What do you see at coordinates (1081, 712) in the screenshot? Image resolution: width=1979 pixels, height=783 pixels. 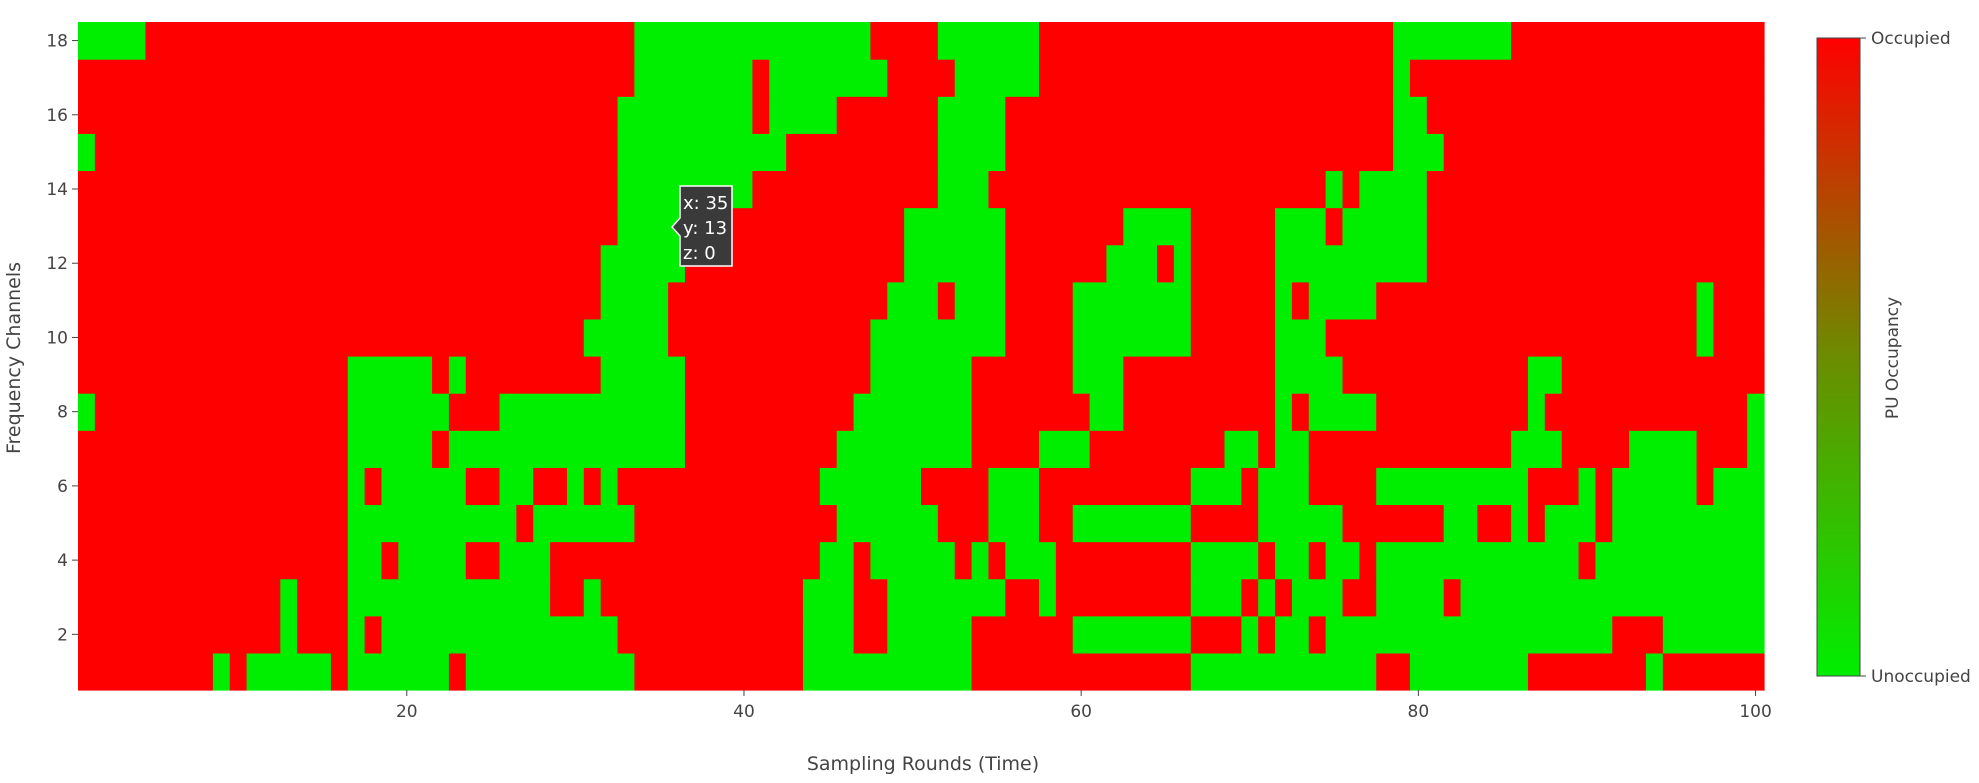 I see `x-tick-label: 60` at bounding box center [1081, 712].